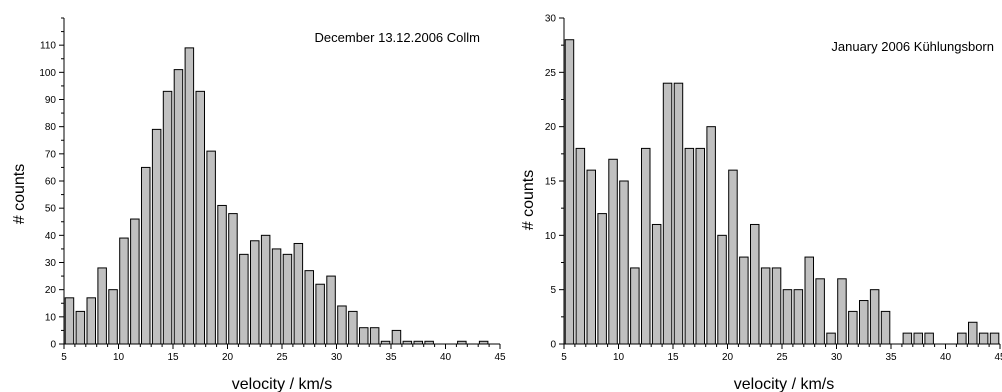 This screenshot has width=1002, height=392. What do you see at coordinates (51, 127) in the screenshot?
I see `y-tick-label: 80` at bounding box center [51, 127].